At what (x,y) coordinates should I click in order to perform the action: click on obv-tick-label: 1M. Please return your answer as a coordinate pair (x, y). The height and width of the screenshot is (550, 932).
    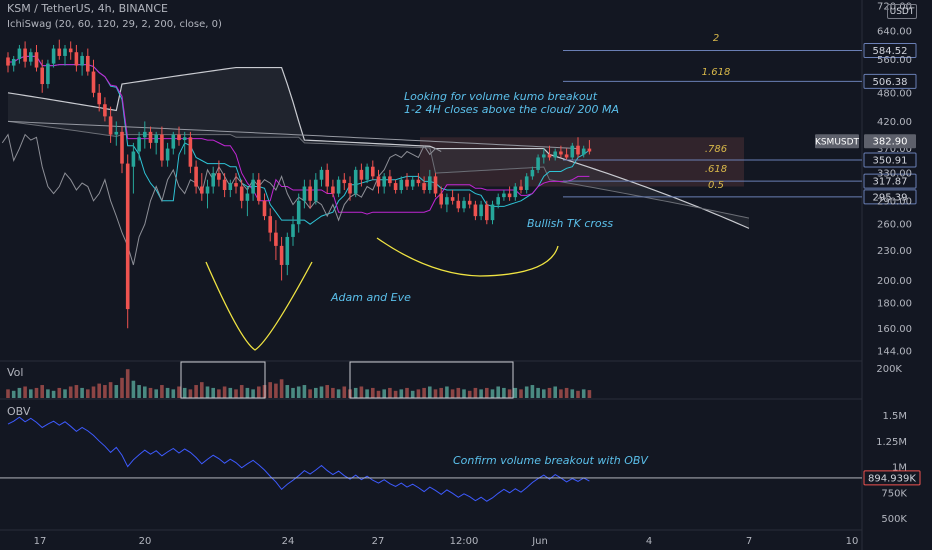
    Looking at the image, I should click on (899, 468).